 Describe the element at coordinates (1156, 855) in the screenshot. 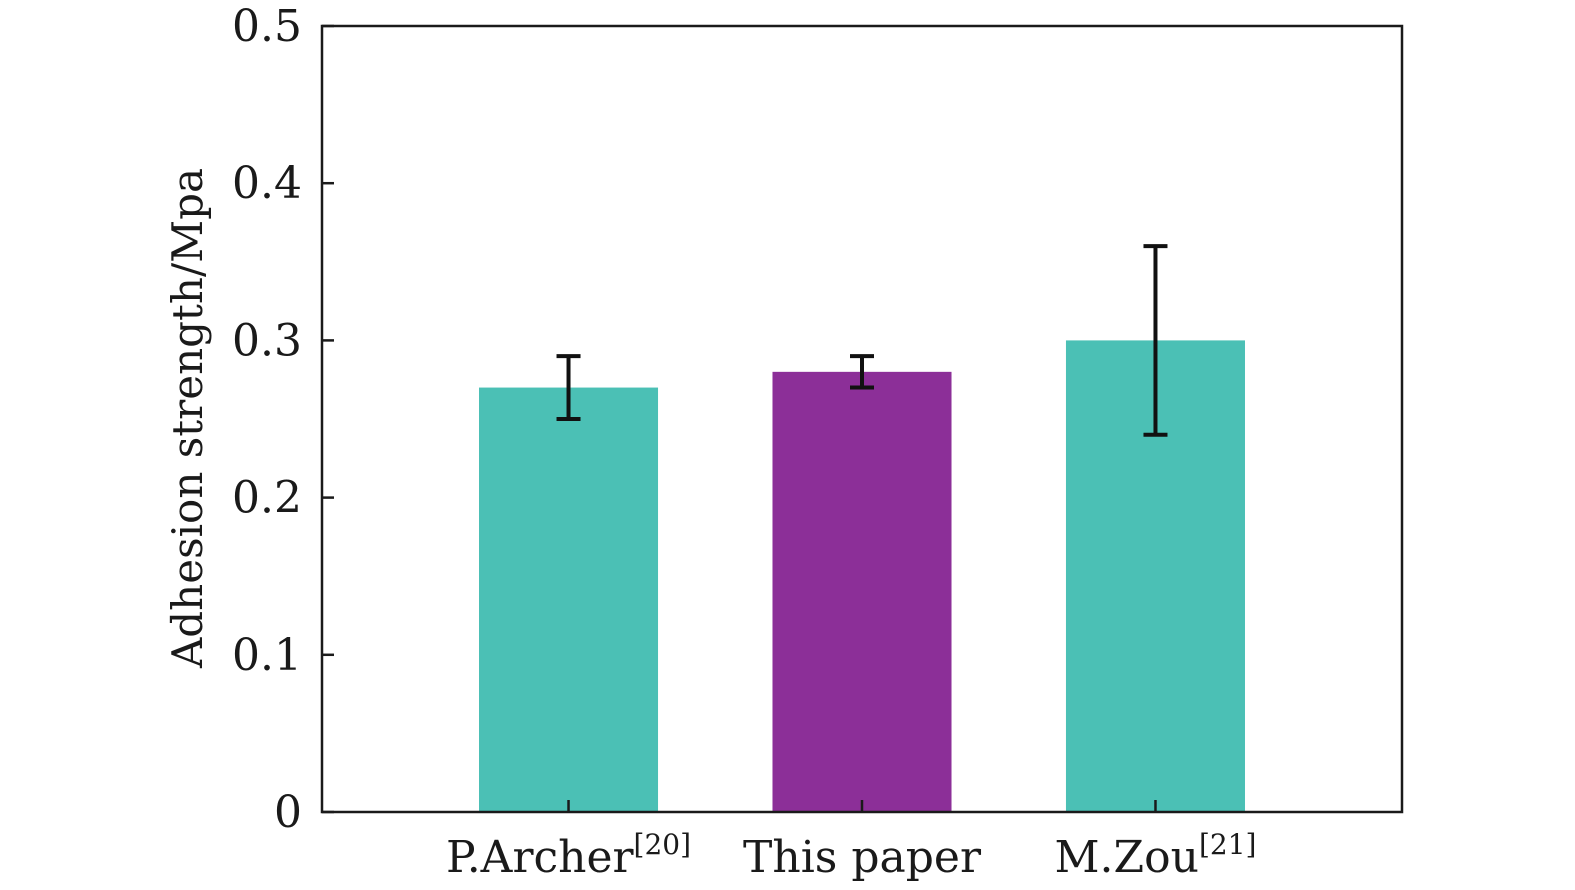

I see `x-tick-label: M.Zou[21]` at that location.